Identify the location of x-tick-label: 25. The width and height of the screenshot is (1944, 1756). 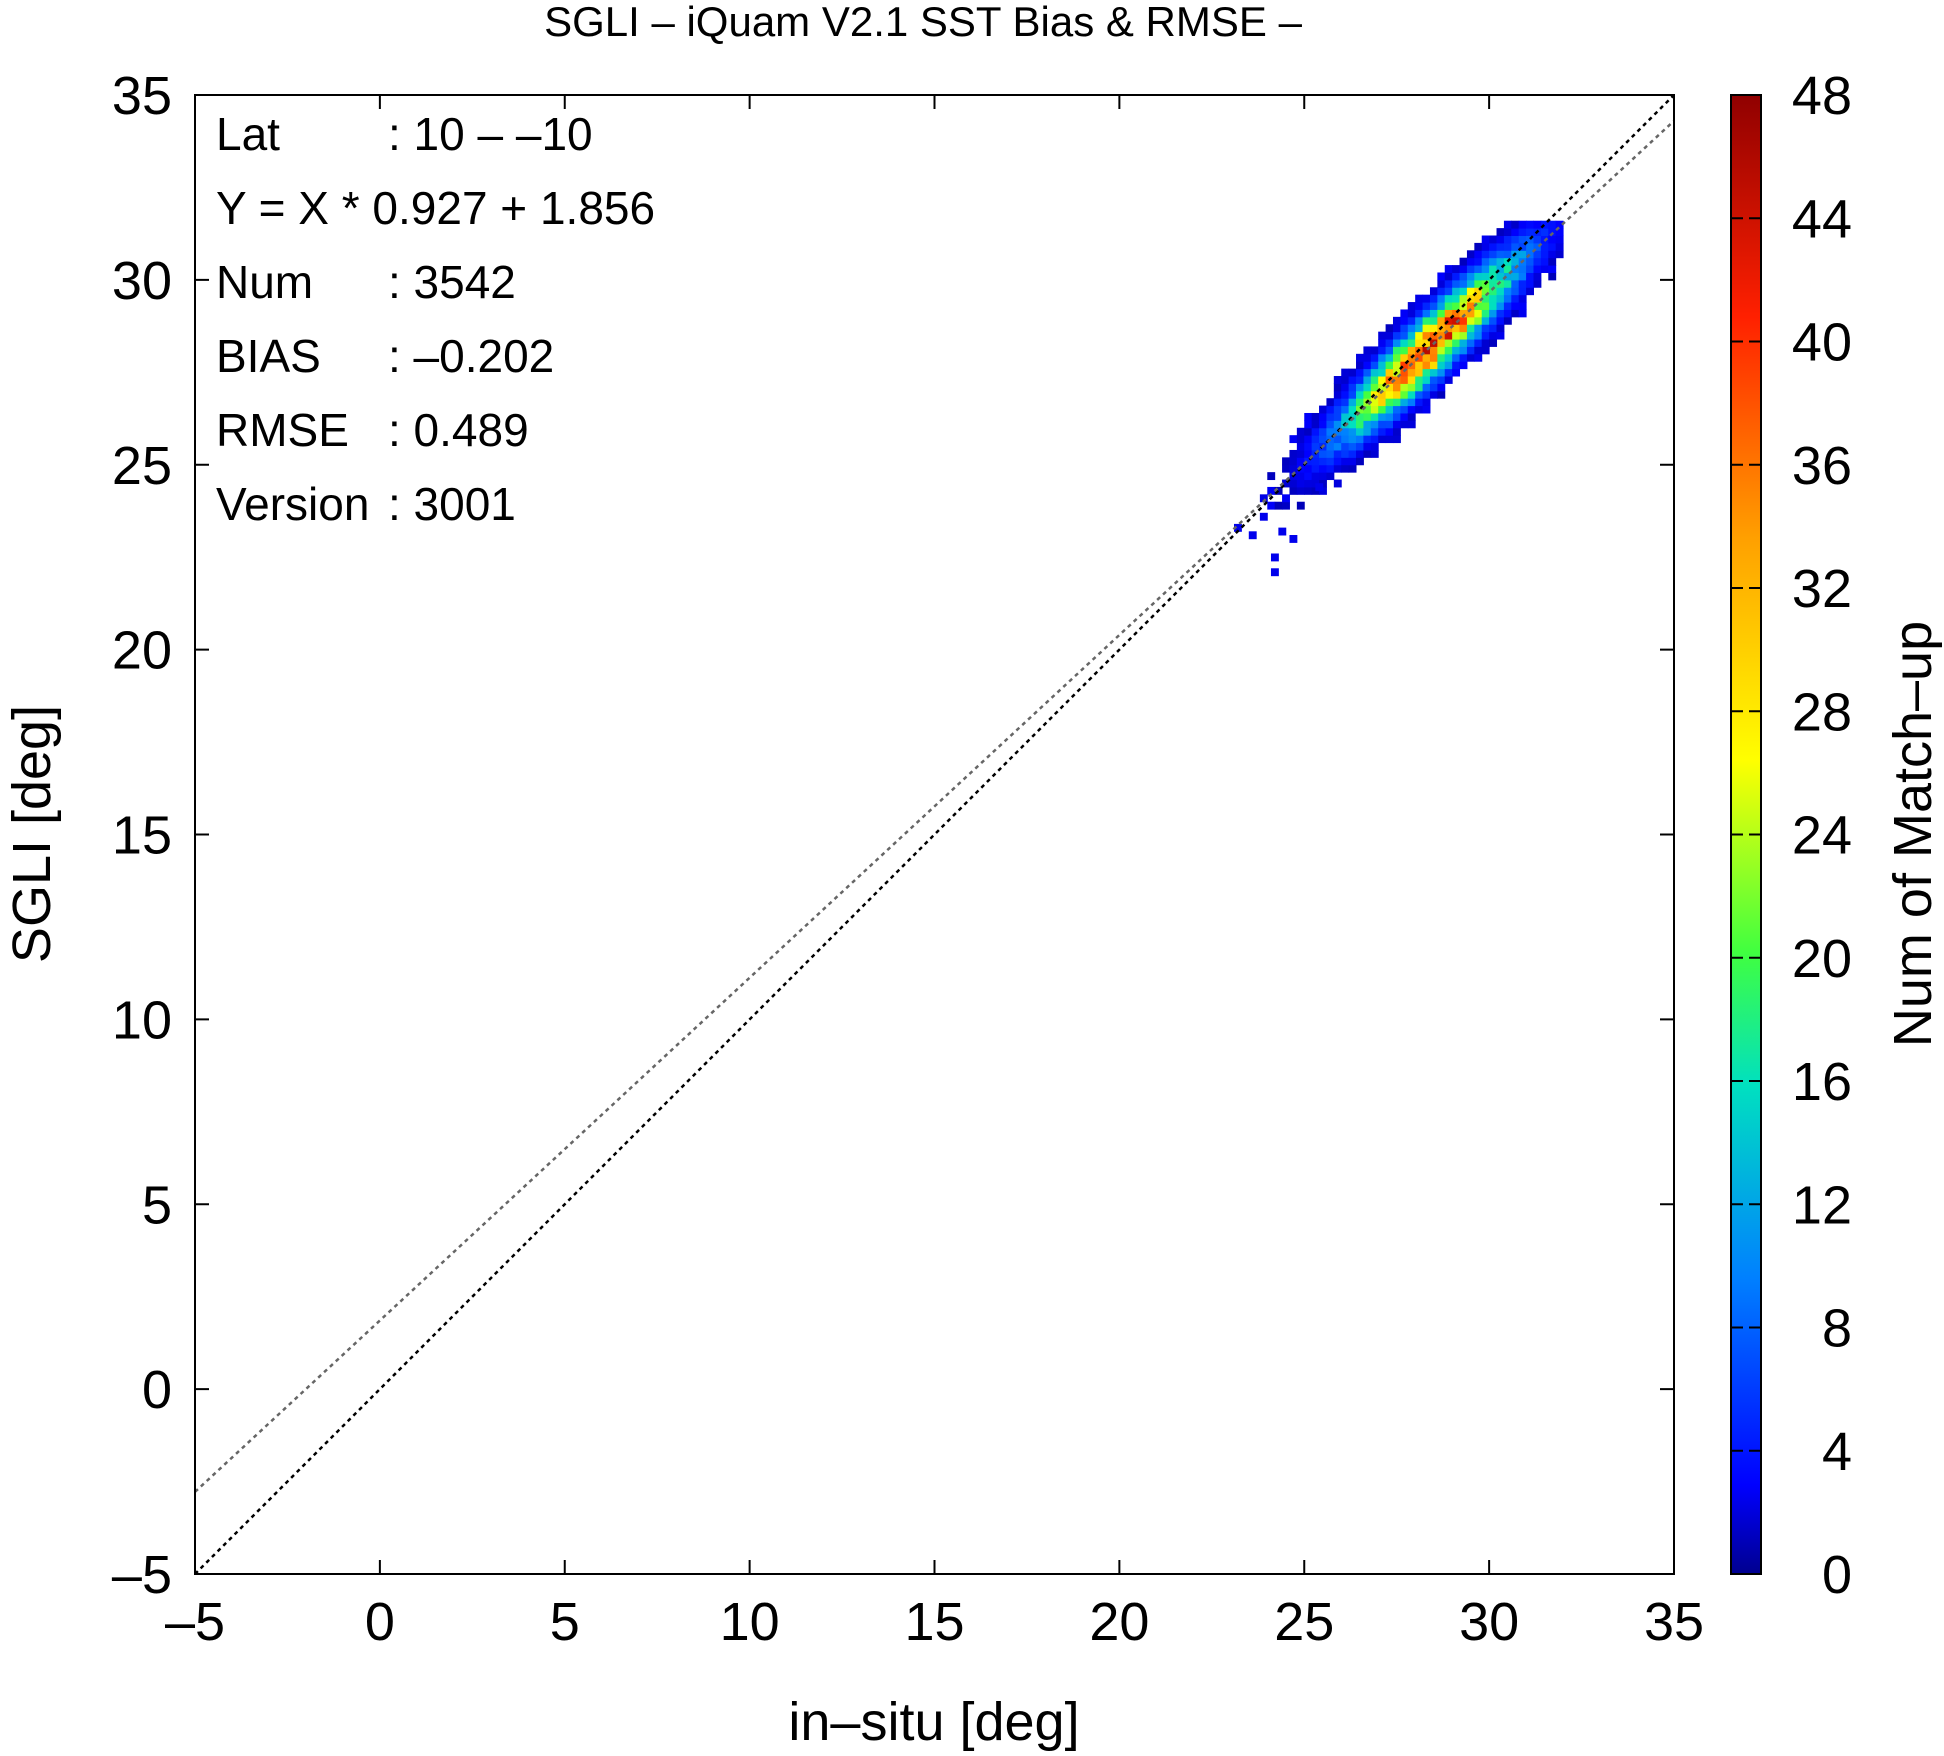
(1304, 1622).